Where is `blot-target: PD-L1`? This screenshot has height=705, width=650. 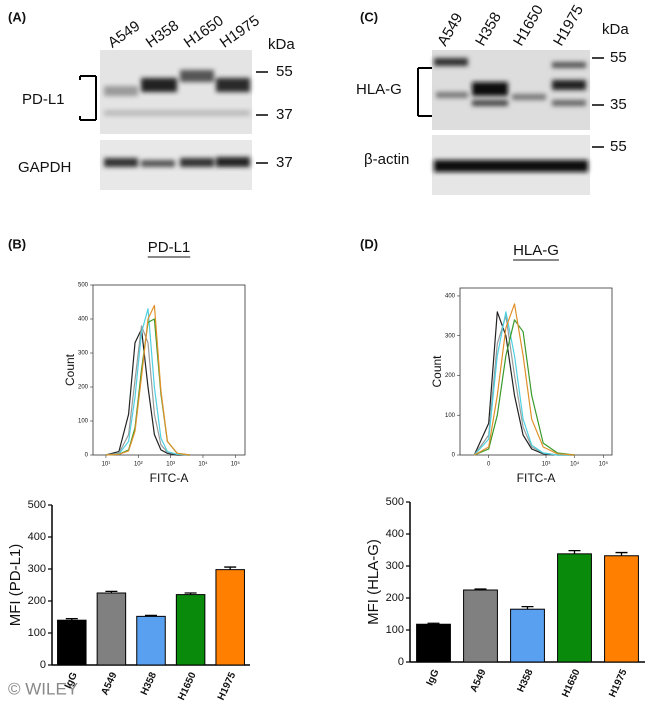 blot-target: PD-L1 is located at coordinates (43, 99).